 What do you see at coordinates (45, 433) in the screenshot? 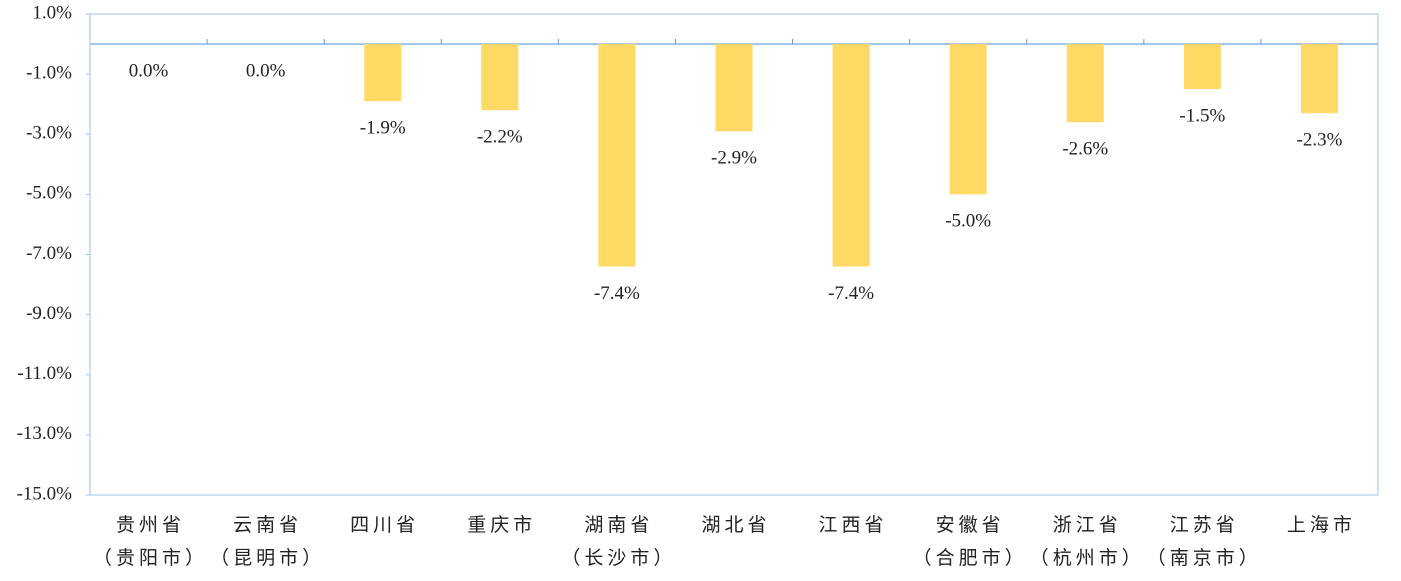
I see `y-tick-label: -13.0%` at bounding box center [45, 433].